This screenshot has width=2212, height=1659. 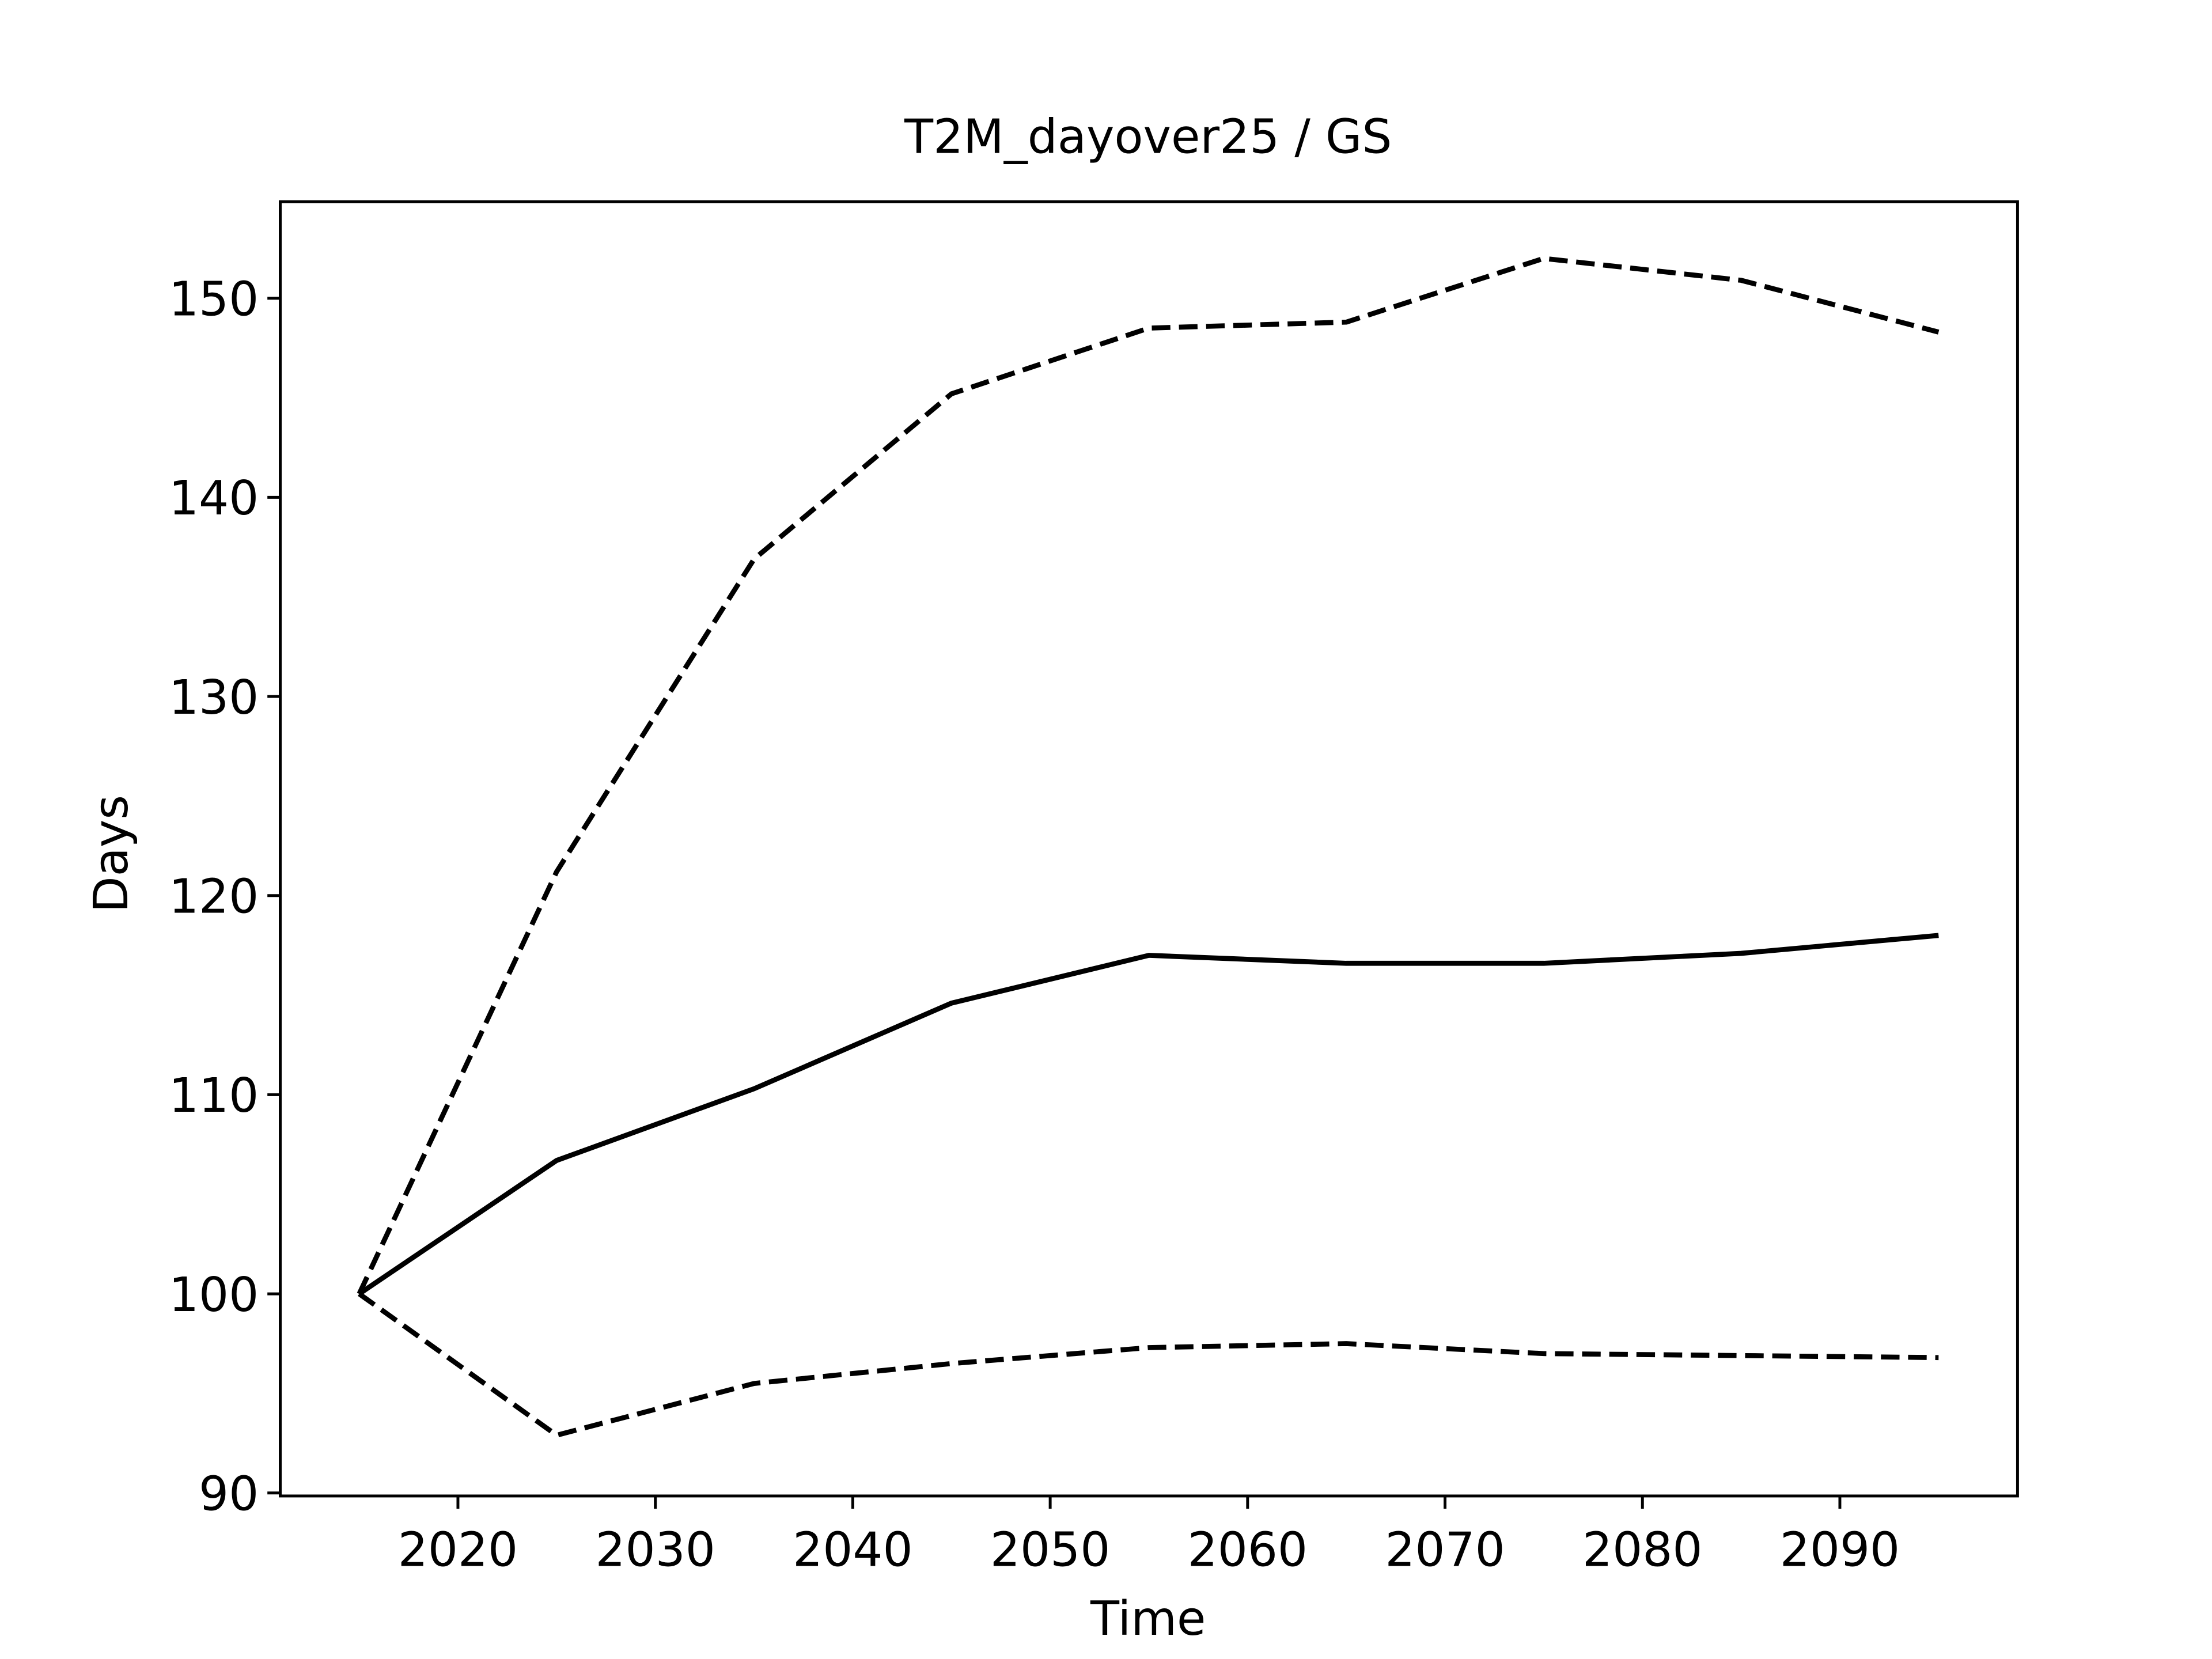 What do you see at coordinates (214, 498) in the screenshot?
I see `y-tick-label: 140` at bounding box center [214, 498].